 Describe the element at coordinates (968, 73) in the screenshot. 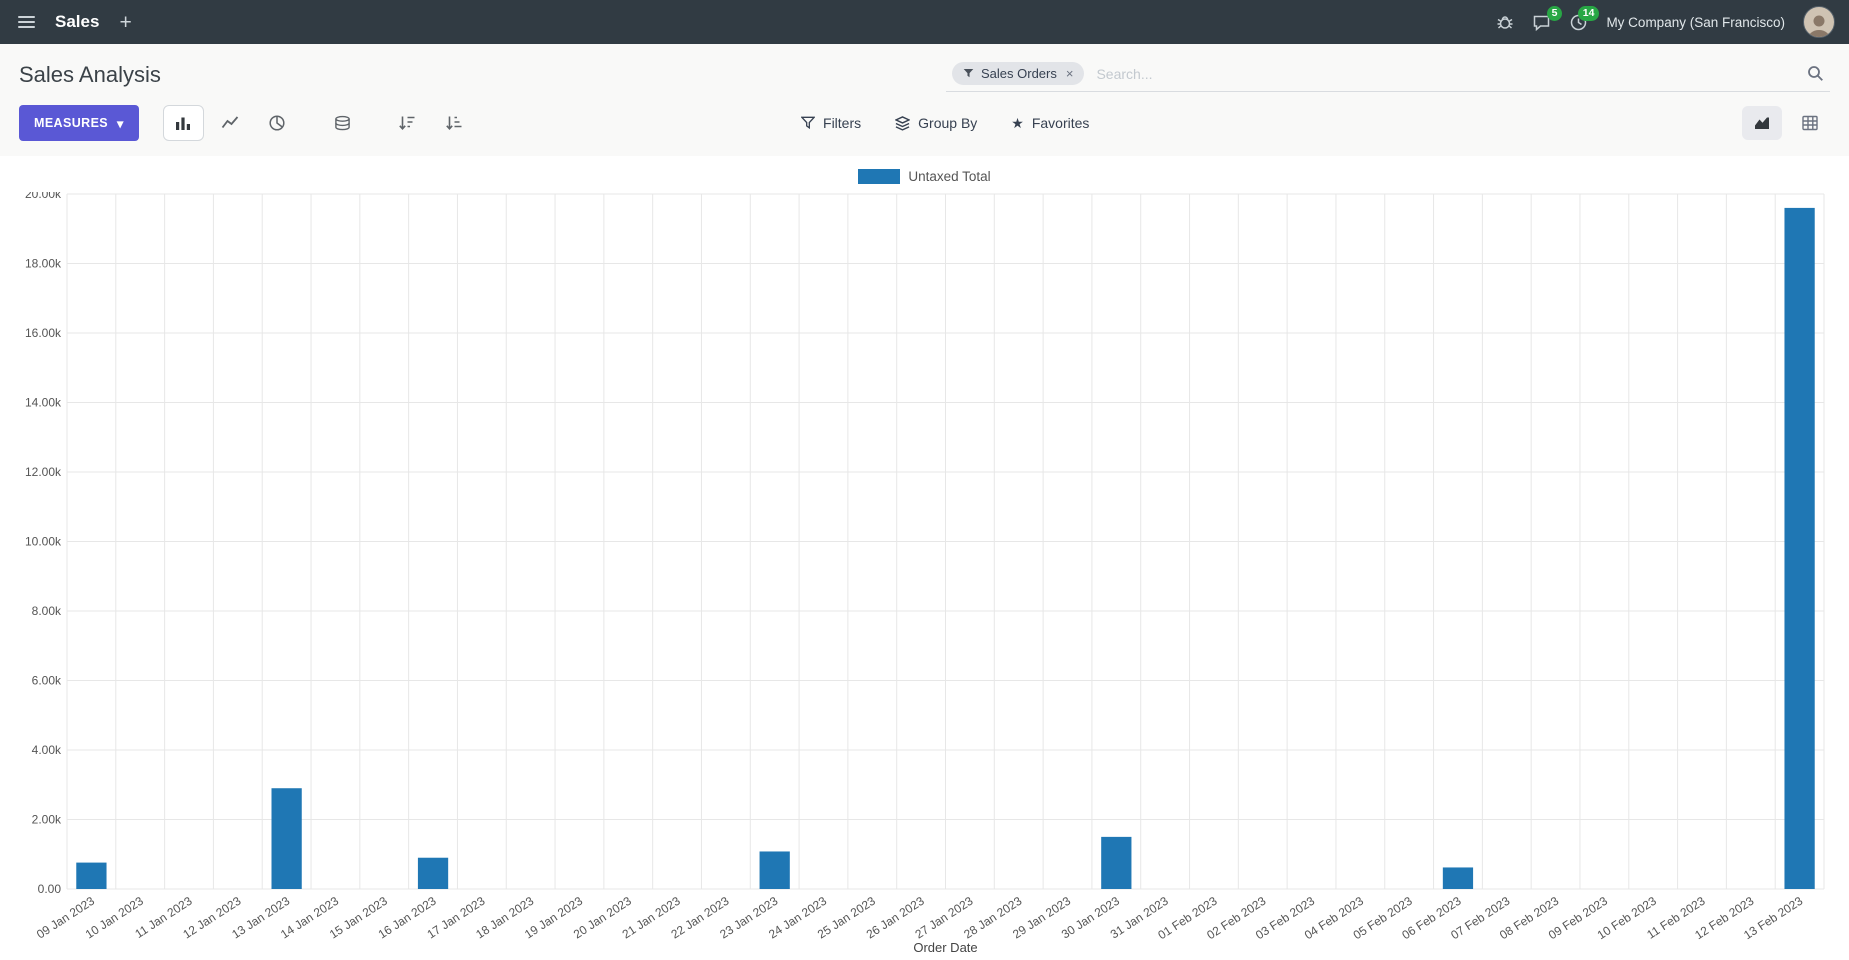

I see `filter-funnel-icon` at that location.